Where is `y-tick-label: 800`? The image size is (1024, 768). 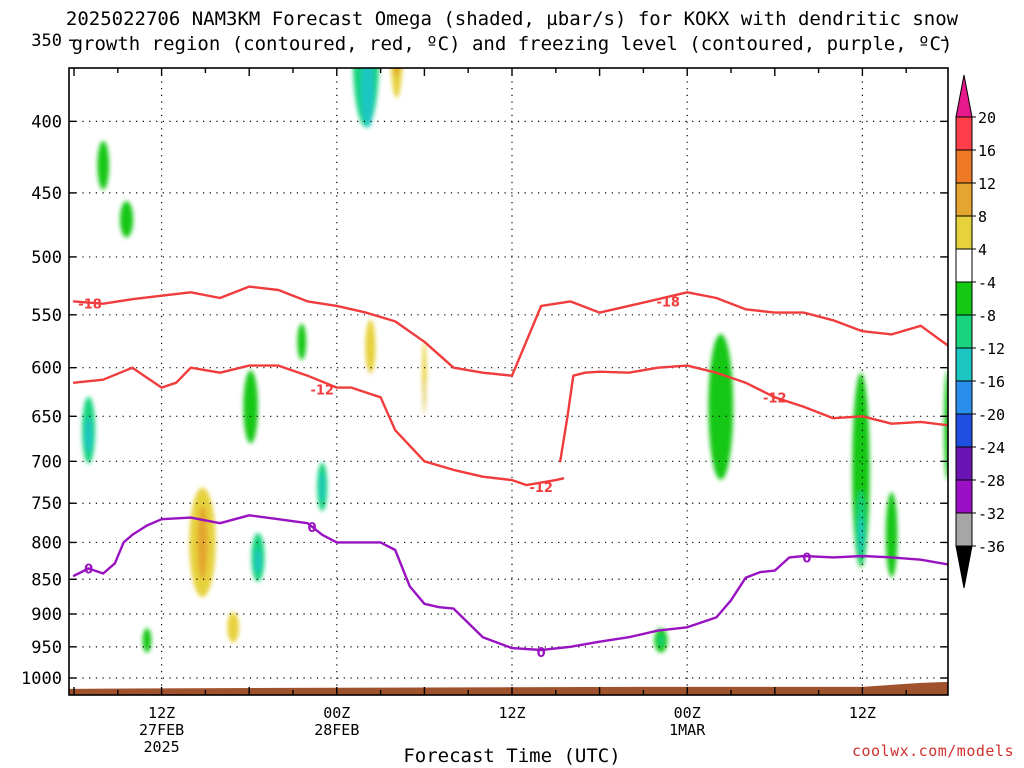 y-tick-label: 800 is located at coordinates (46, 543).